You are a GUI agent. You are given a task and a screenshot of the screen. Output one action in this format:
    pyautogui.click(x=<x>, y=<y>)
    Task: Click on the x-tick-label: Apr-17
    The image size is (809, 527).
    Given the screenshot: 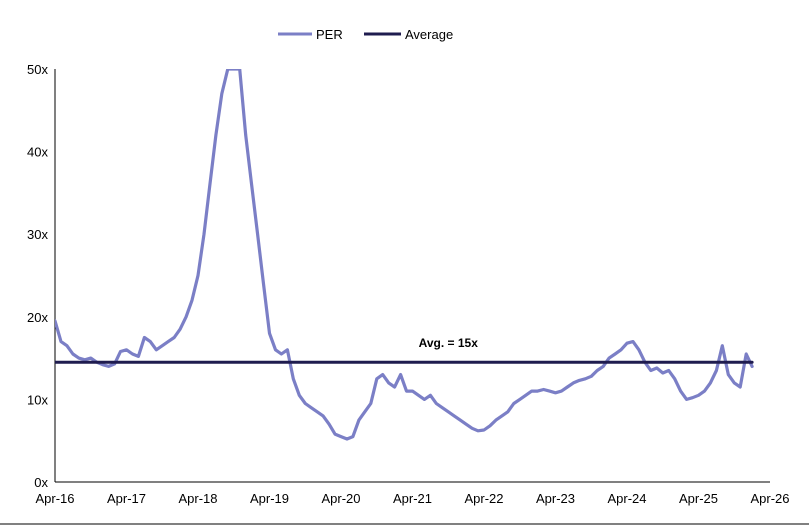 What is the action you would take?
    pyautogui.click(x=126, y=498)
    